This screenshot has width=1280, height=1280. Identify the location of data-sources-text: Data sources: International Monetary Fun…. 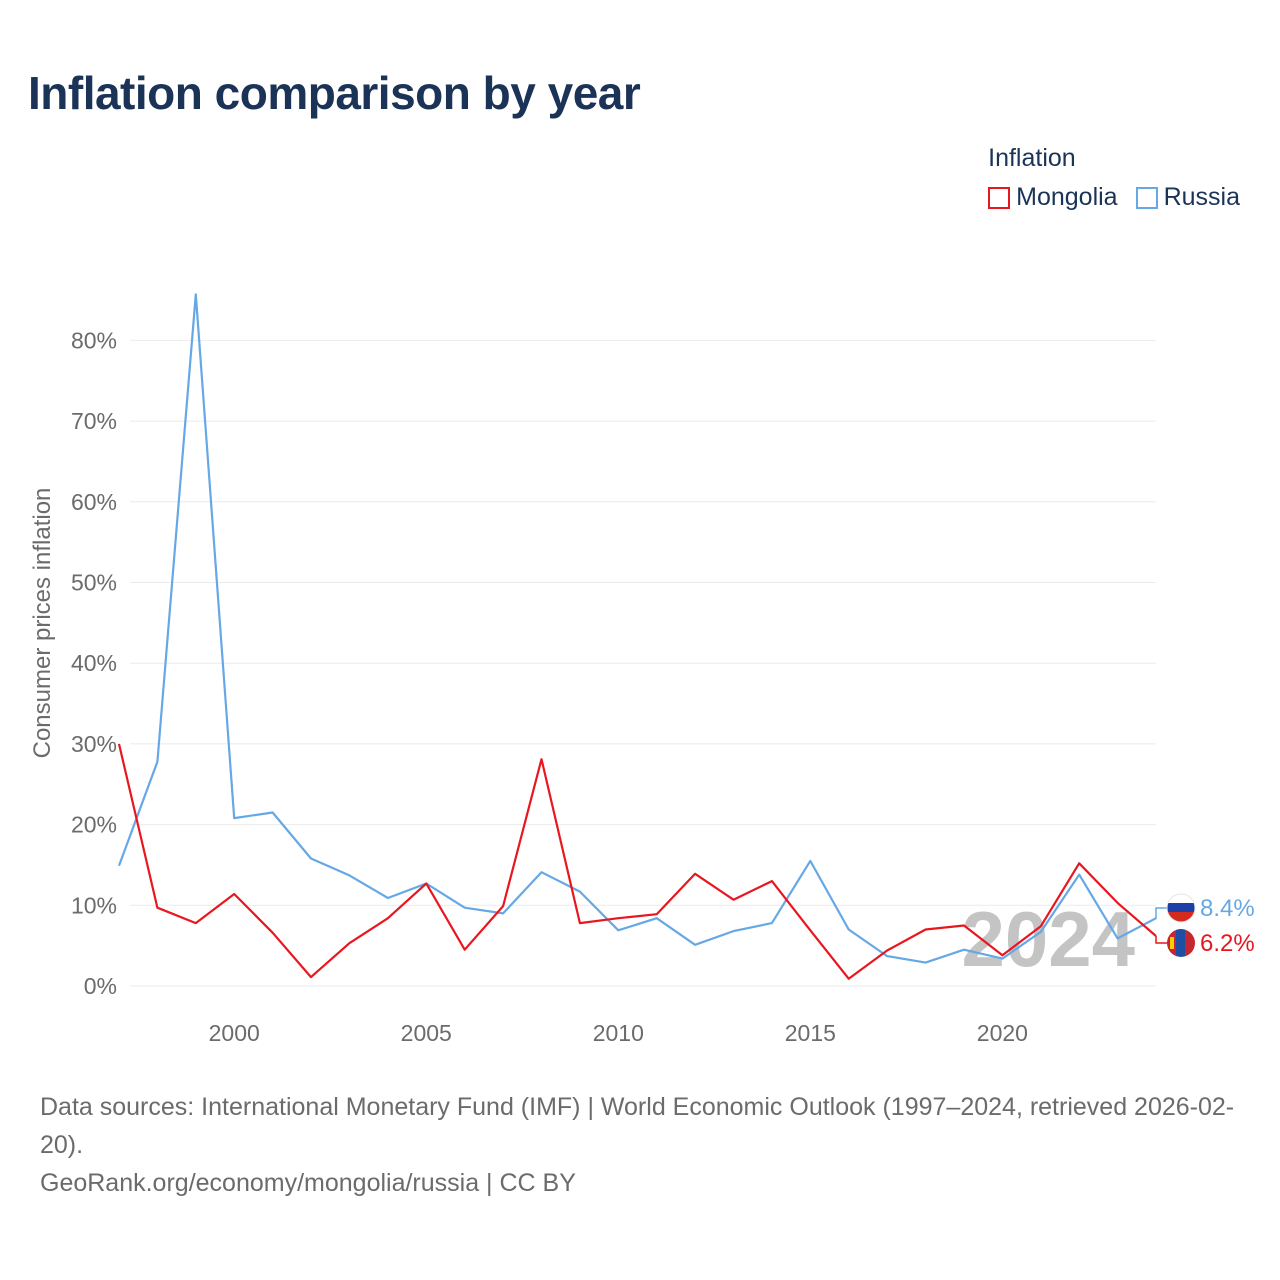
(637, 1126).